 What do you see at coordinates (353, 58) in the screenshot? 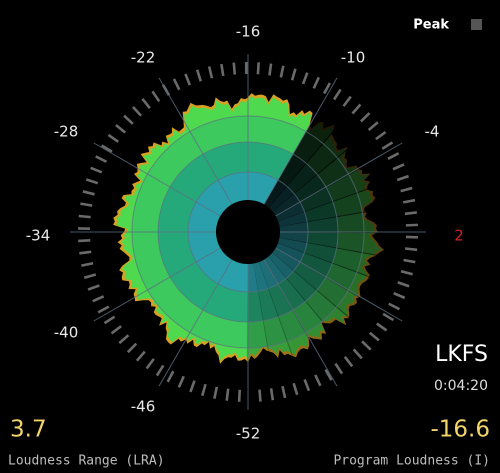
I see `dial-label: -10` at bounding box center [353, 58].